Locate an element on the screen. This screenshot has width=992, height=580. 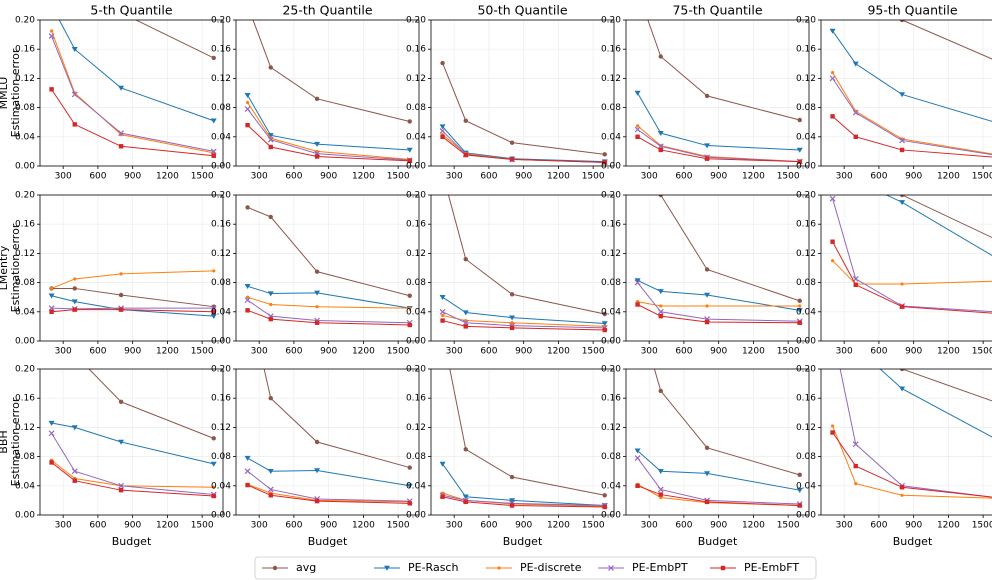
legend-label: PE-EmbFT is located at coordinates (771, 567).